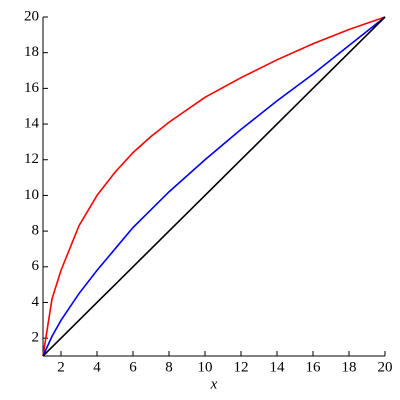 Image resolution: width=400 pixels, height=400 pixels. What do you see at coordinates (385, 367) in the screenshot?
I see `x-tick-label: 20` at bounding box center [385, 367].